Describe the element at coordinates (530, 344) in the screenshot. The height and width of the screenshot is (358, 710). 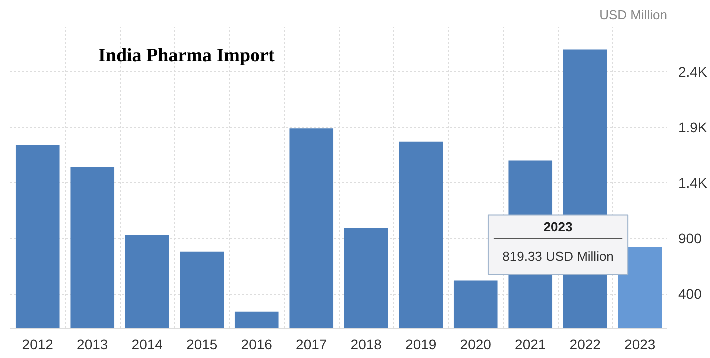
I see `x-tick-label: 2021` at that location.